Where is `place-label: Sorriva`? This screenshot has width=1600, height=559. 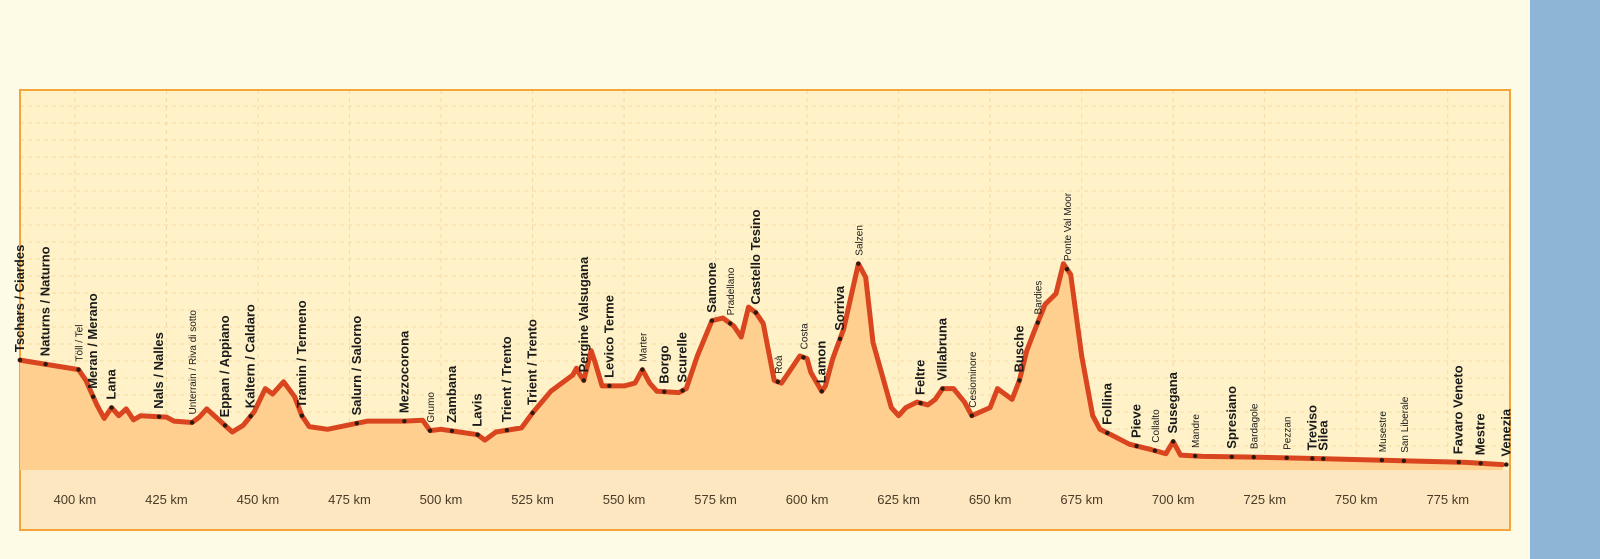
place-label: Sorriva is located at coordinates (839, 308).